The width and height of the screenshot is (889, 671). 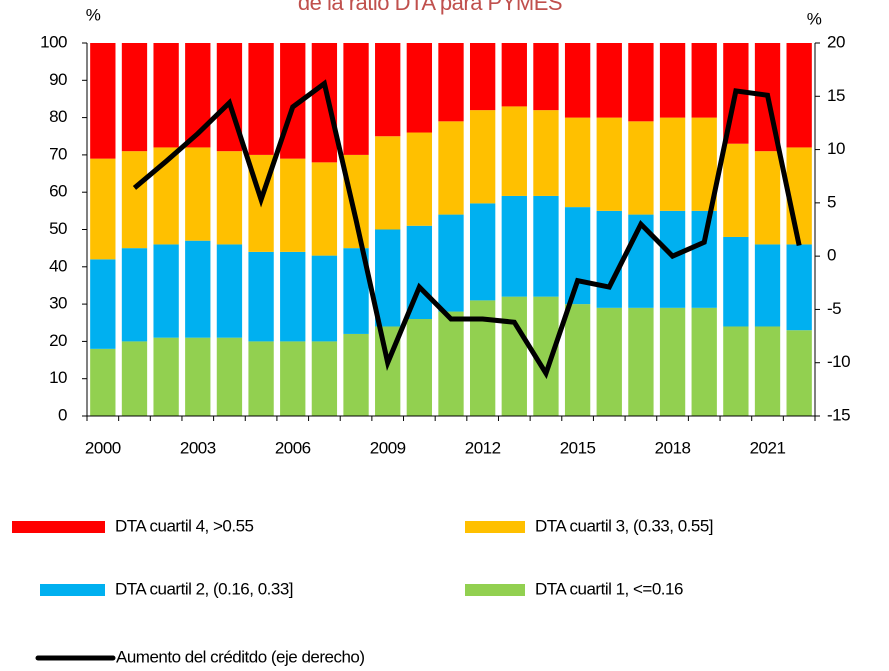 What do you see at coordinates (768, 447) in the screenshot?
I see `x-tick-label: 2021` at bounding box center [768, 447].